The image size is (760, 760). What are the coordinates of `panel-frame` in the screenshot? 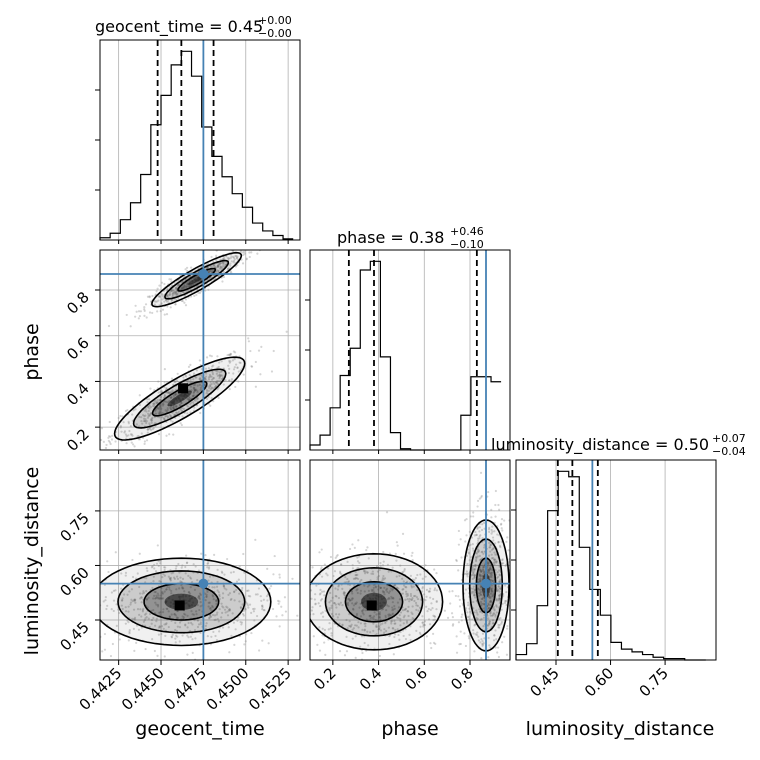 It's located at (200, 560).